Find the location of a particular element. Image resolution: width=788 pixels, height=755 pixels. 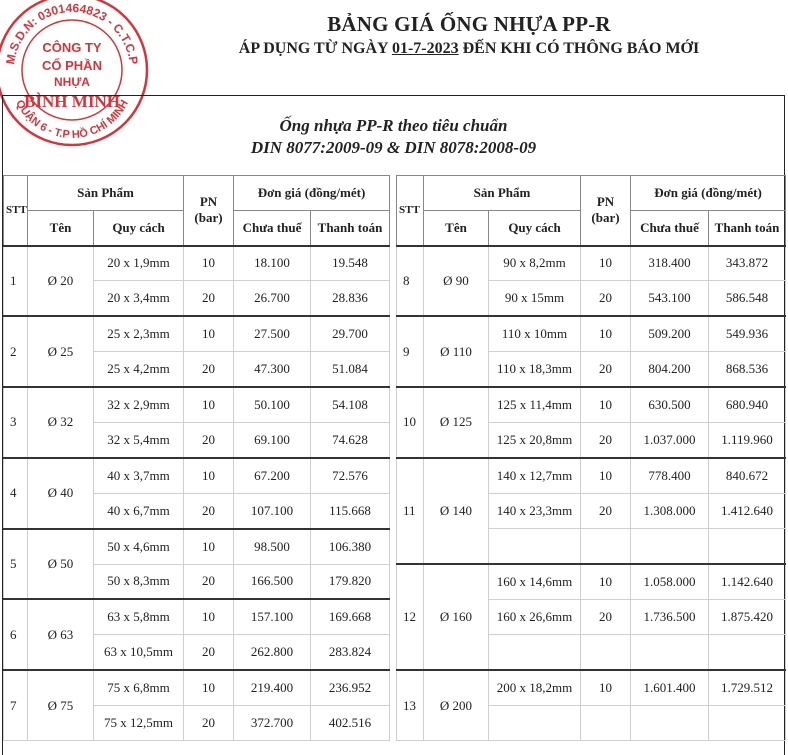

cell-spec: 63 x 5,8mm is located at coordinates (138, 617).